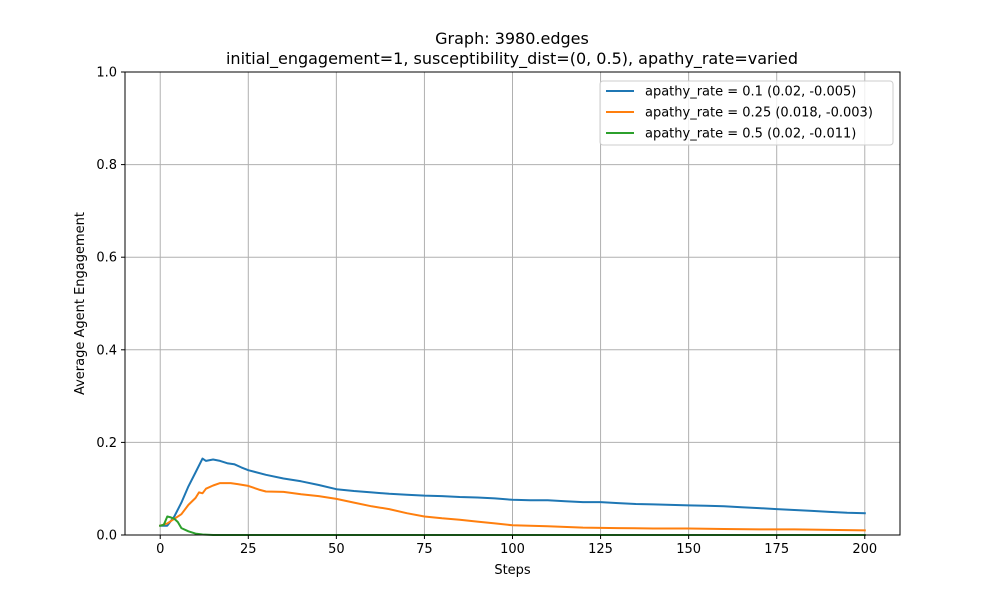  I want to click on y-tick-label: 0.4, so click(106, 350).